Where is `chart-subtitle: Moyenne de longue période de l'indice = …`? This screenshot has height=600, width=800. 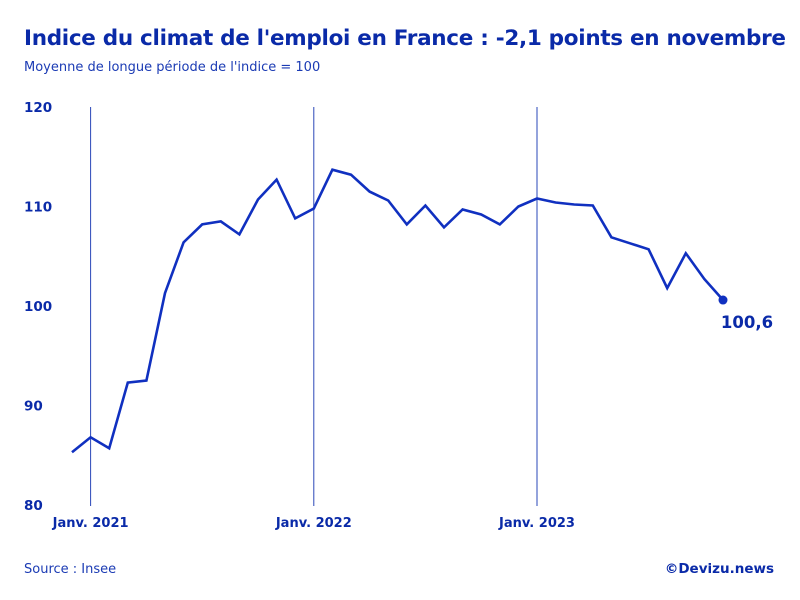
chart-subtitle: Moyenne de longue période de l'indice = … is located at coordinates (172, 67).